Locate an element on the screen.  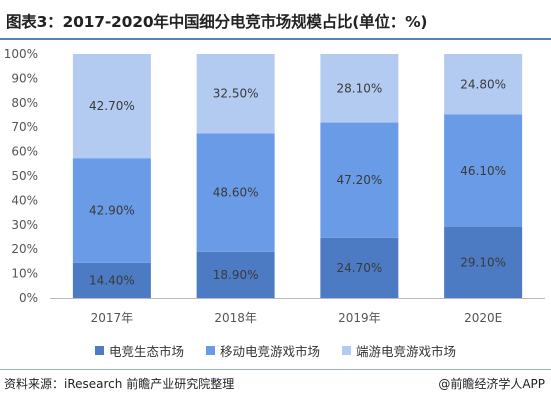
data-label: 42.90% is located at coordinates (112, 211).